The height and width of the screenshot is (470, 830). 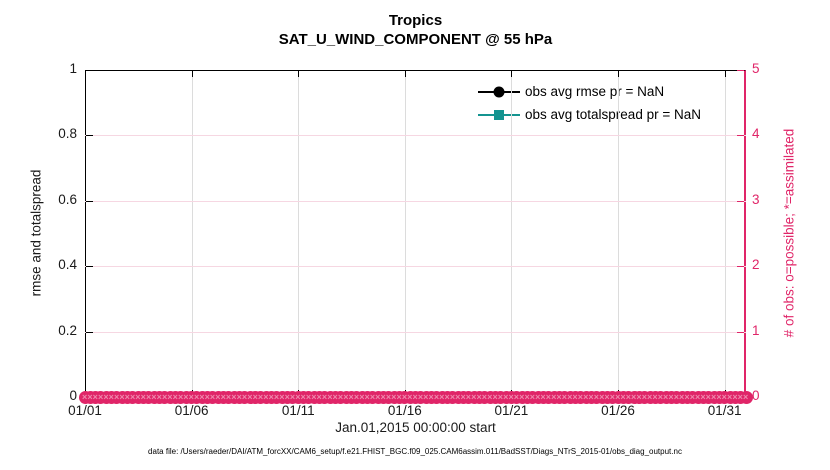 I want to click on x-tick-label: 01/31, so click(x=724, y=410).